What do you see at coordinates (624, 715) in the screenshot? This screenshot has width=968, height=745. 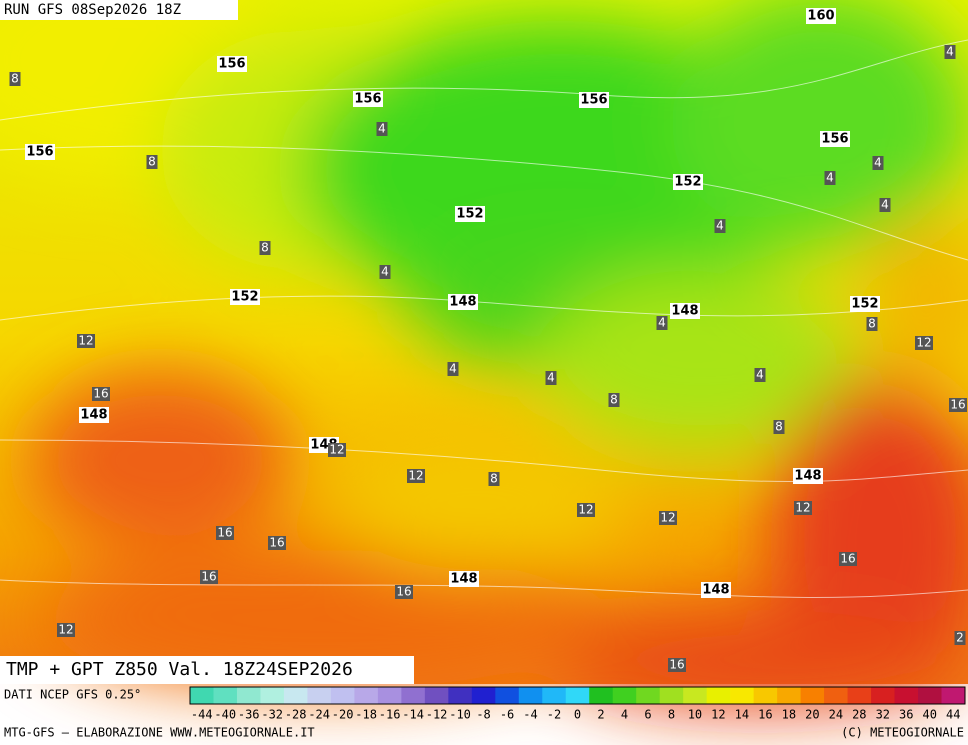 I see `colorbar-tick-label: 4` at bounding box center [624, 715].